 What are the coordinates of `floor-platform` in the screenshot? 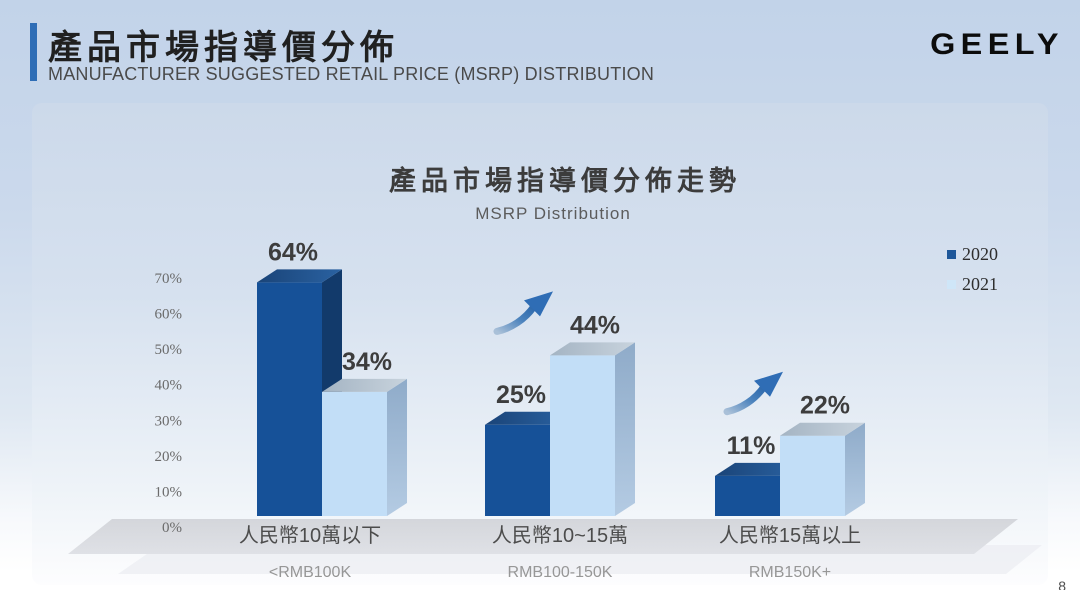 It's located at (543, 536).